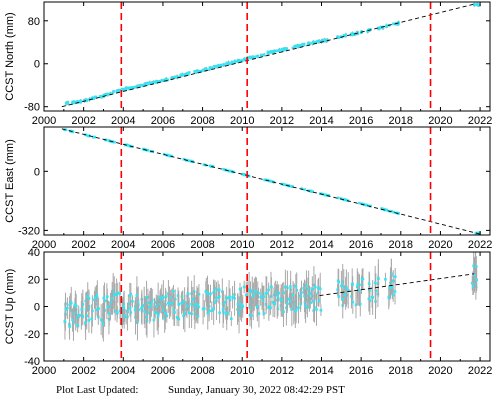 Image resolution: width=500 pixels, height=400 pixels. What do you see at coordinates (44, 121) in the screenshot?
I see `x-tick-label-north: 2000` at bounding box center [44, 121].